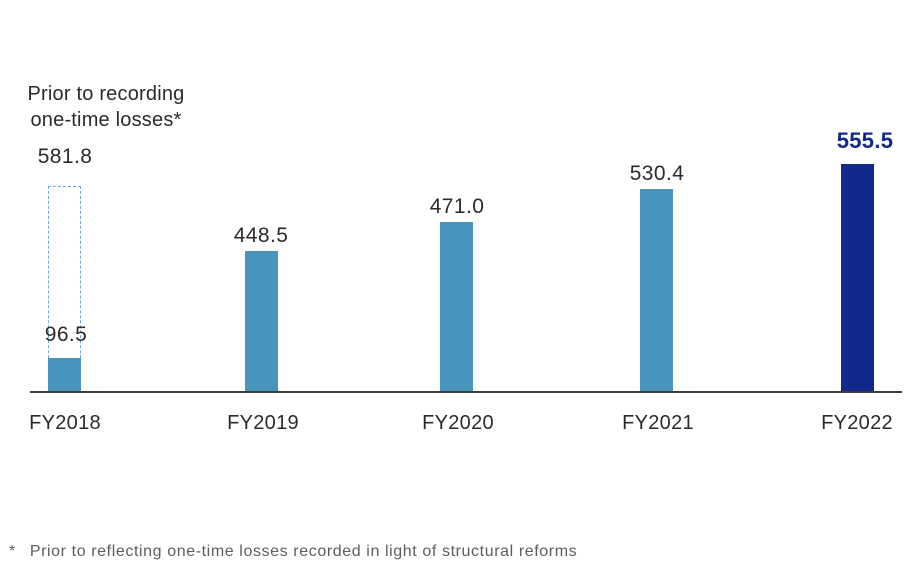 Image resolution: width=923 pixels, height=564 pixels. I want to click on bar-fy2018, so click(64, 375).